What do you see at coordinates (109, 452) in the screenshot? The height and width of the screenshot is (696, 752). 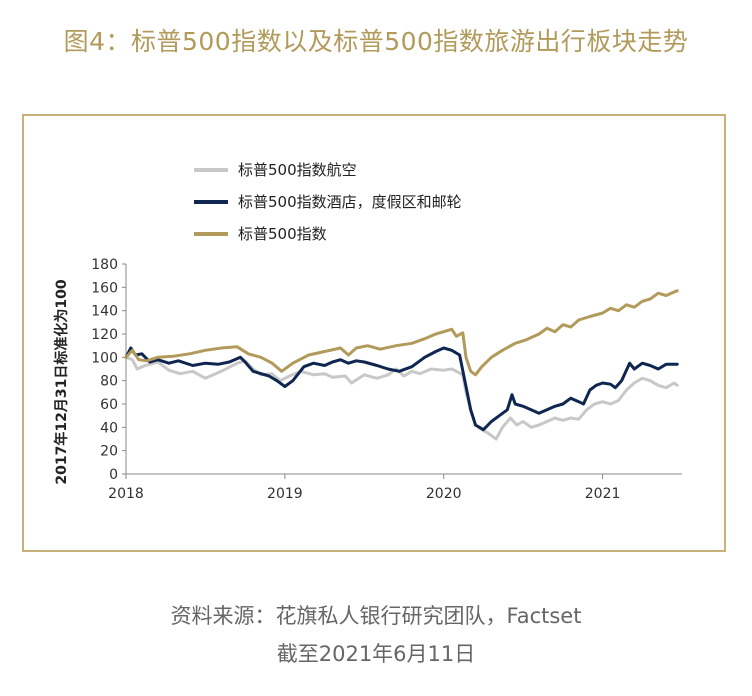 I see `y-tick-label: 20` at bounding box center [109, 452].